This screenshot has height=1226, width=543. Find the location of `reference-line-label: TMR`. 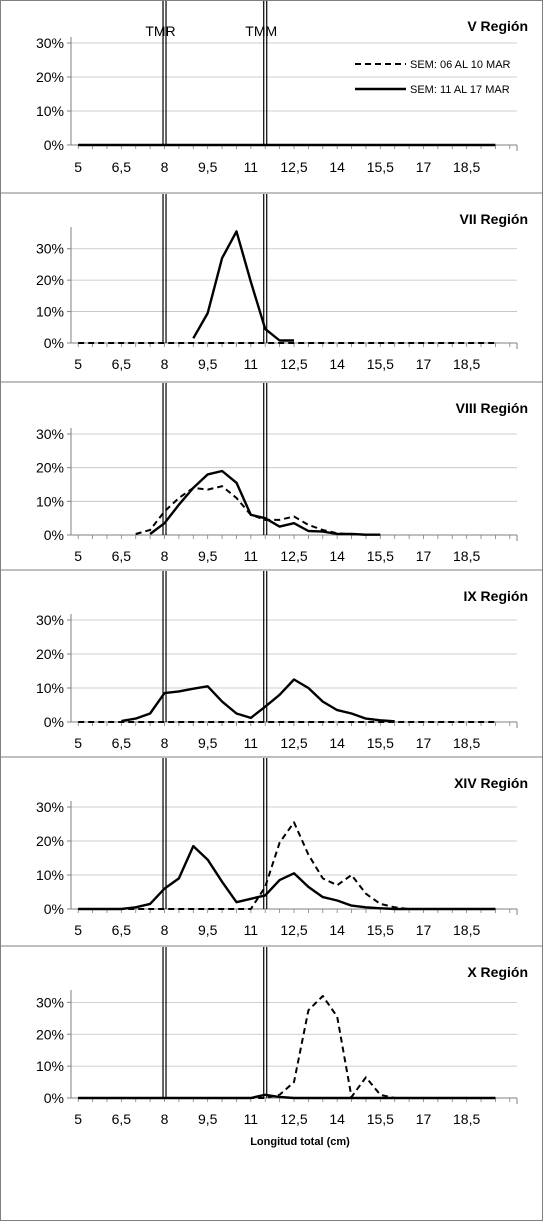

reference-line-label: TMR is located at coordinates (160, 31).